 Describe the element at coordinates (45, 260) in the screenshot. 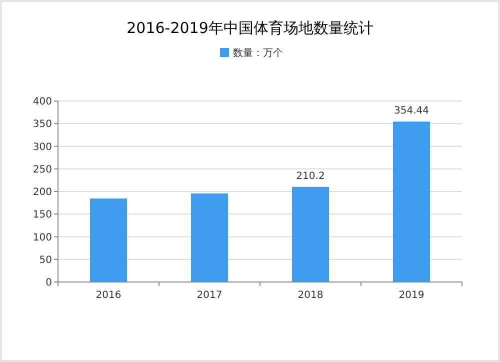

I see `y-tick-label: 50` at that location.